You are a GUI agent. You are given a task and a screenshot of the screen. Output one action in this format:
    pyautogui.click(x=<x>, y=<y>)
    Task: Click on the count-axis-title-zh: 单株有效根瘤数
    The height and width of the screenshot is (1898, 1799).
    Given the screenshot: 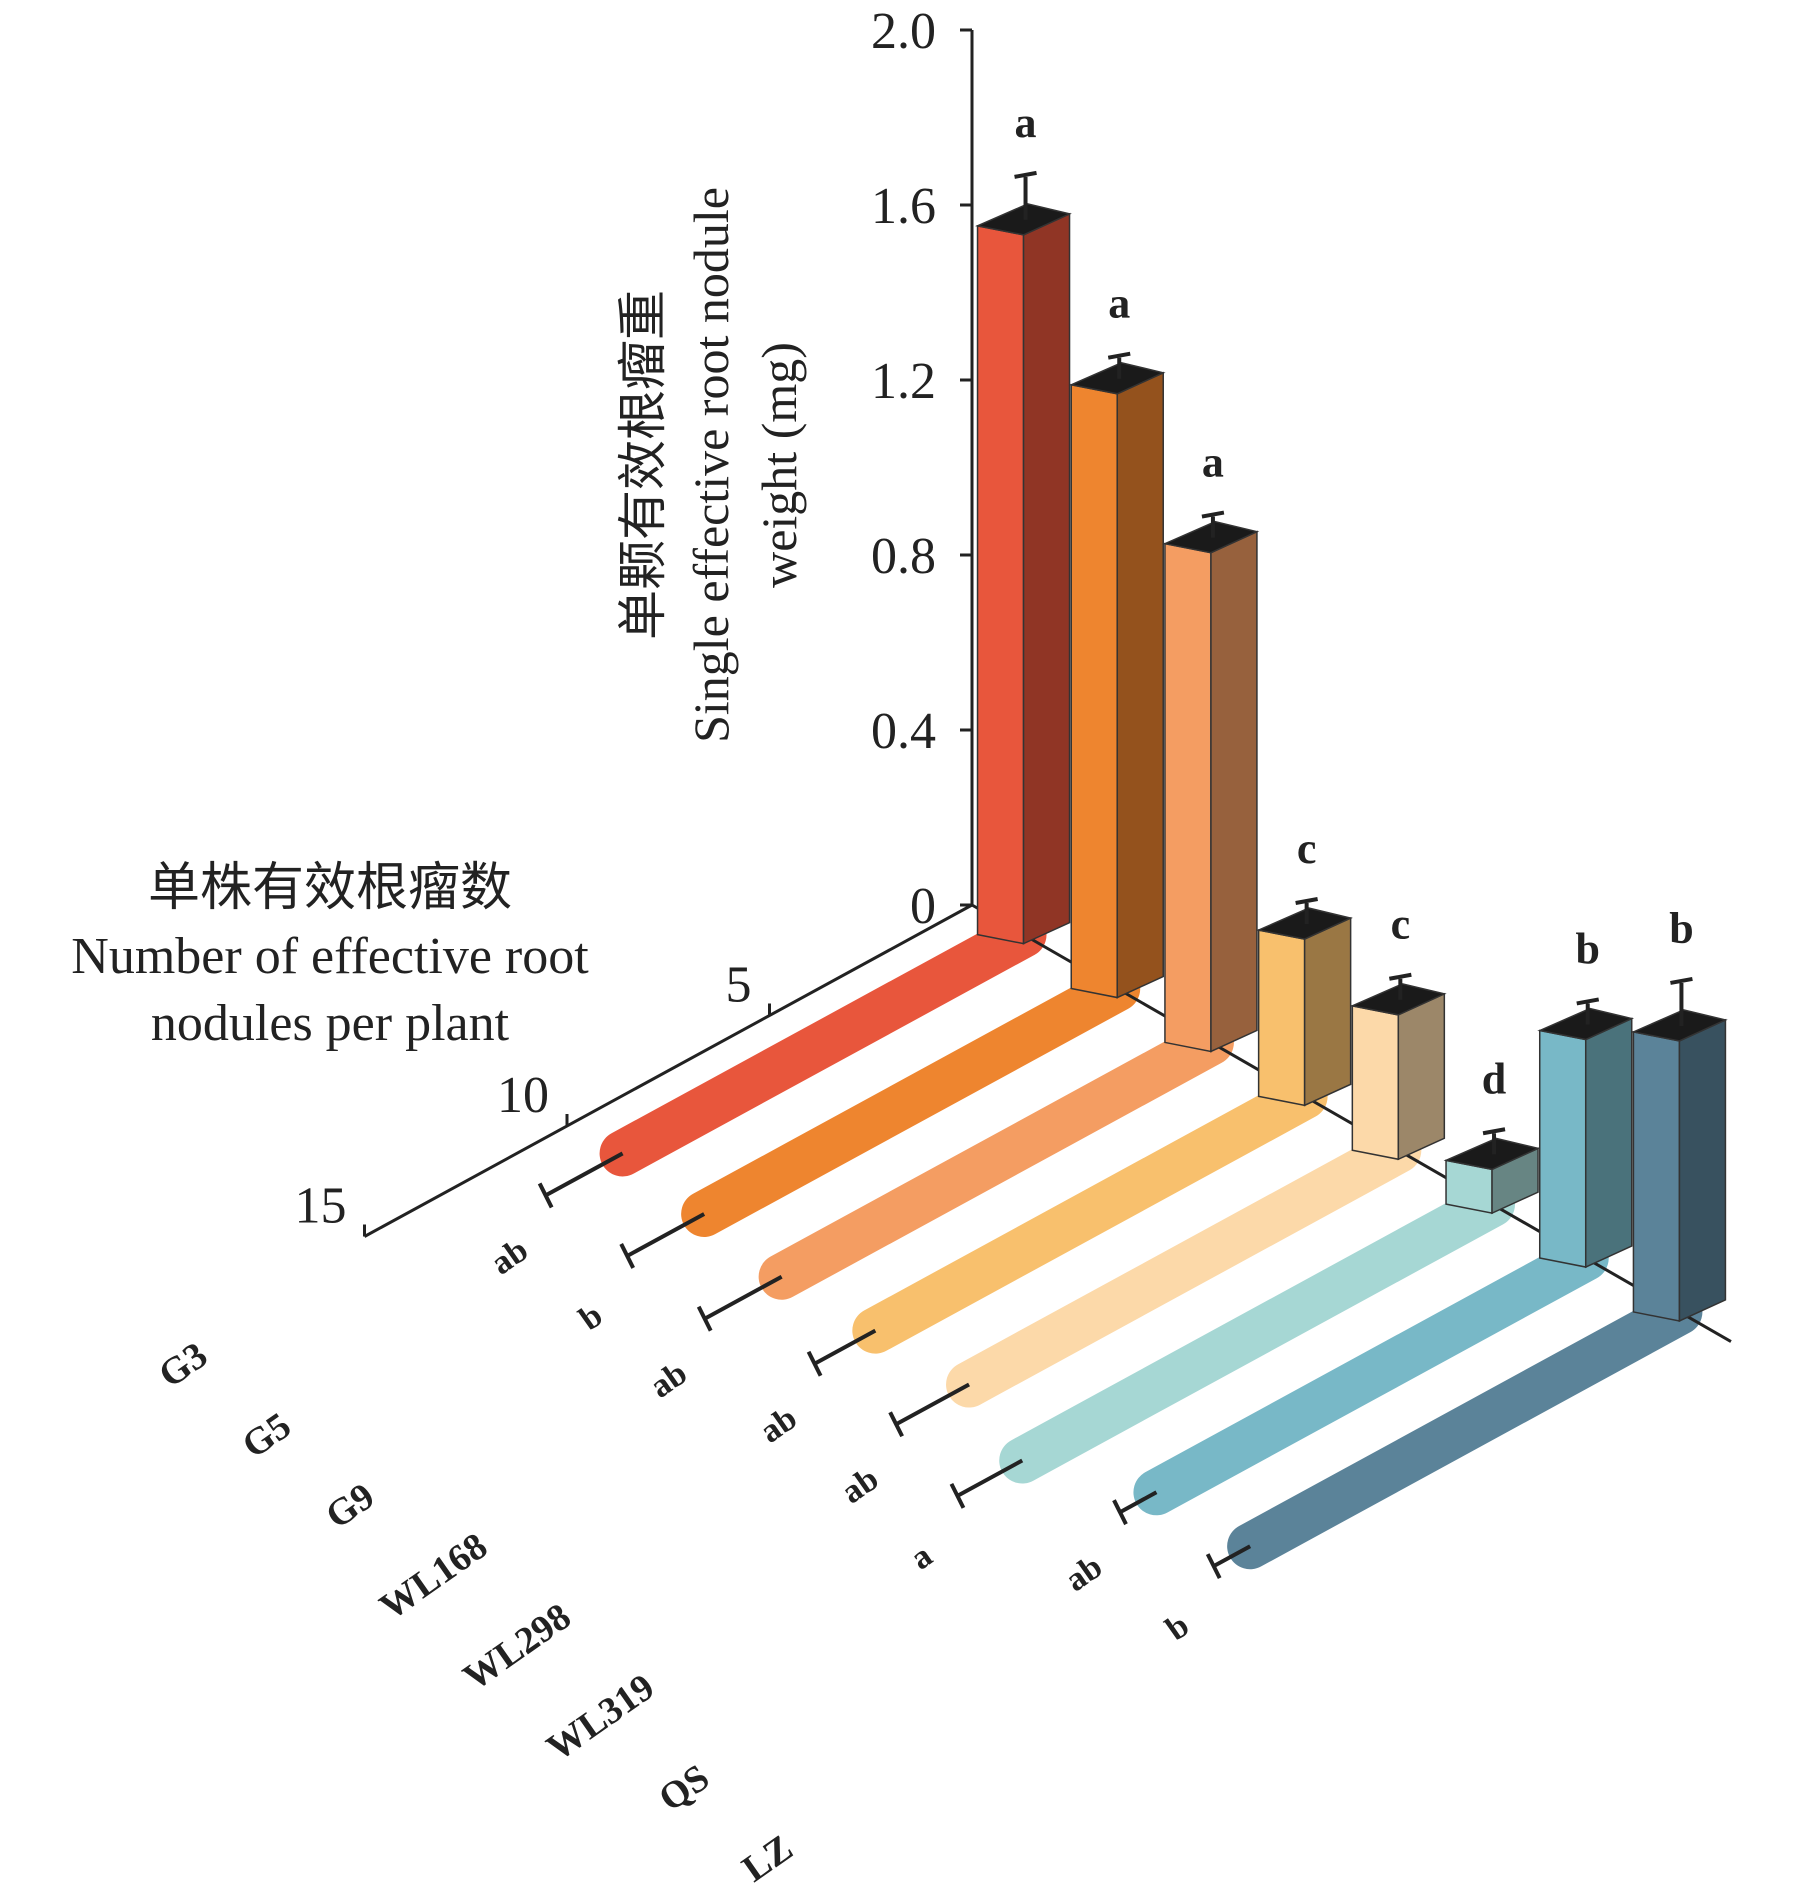 What is the action you would take?
    pyautogui.click(x=330, y=888)
    